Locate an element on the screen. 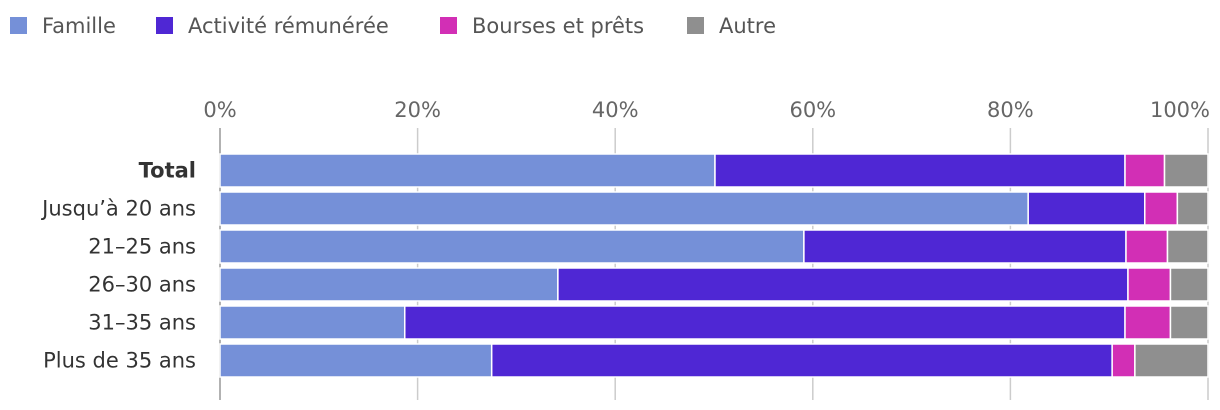 The height and width of the screenshot is (410, 1220). bar-31-35-ans-bourses-et-prets is located at coordinates (1148, 322).